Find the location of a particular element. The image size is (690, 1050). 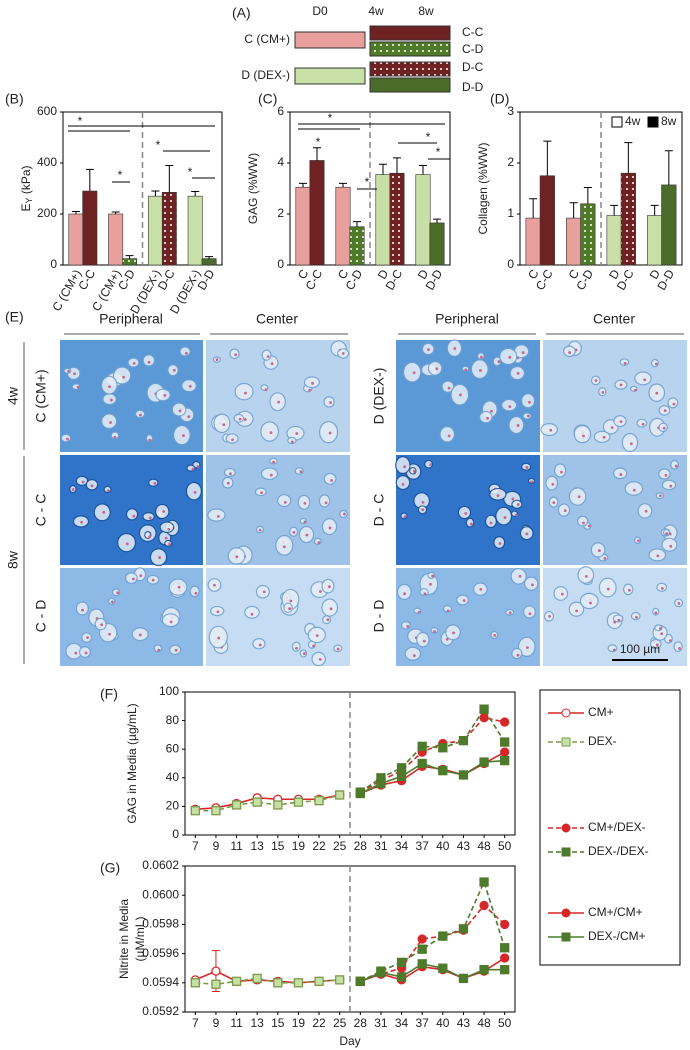

group-label: D (DEX-) is located at coordinates (265, 75).